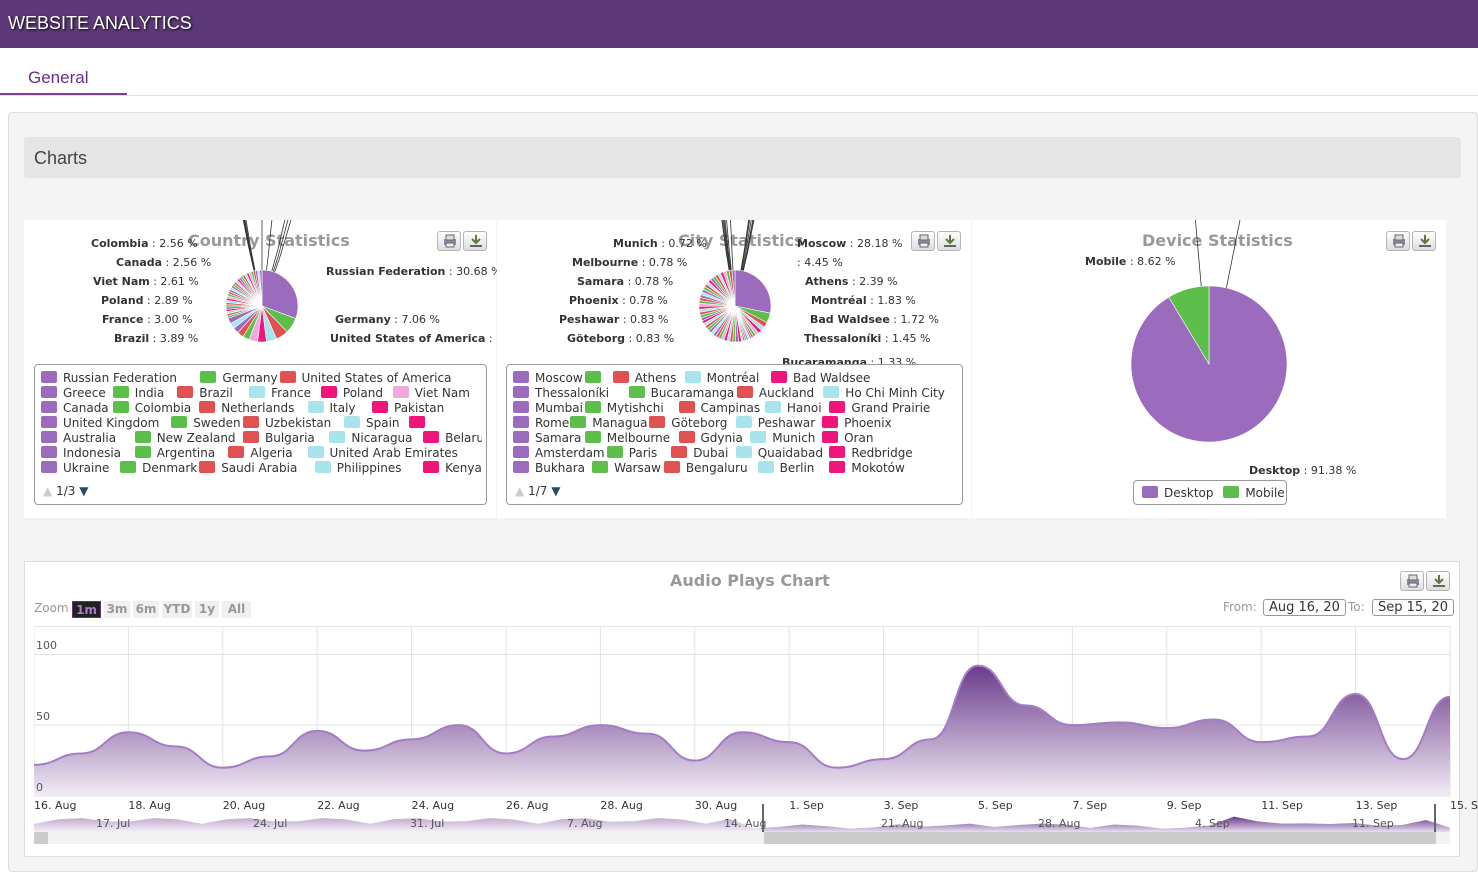  Describe the element at coordinates (857, 423) in the screenshot. I see `legend-item: Phoenix` at that location.